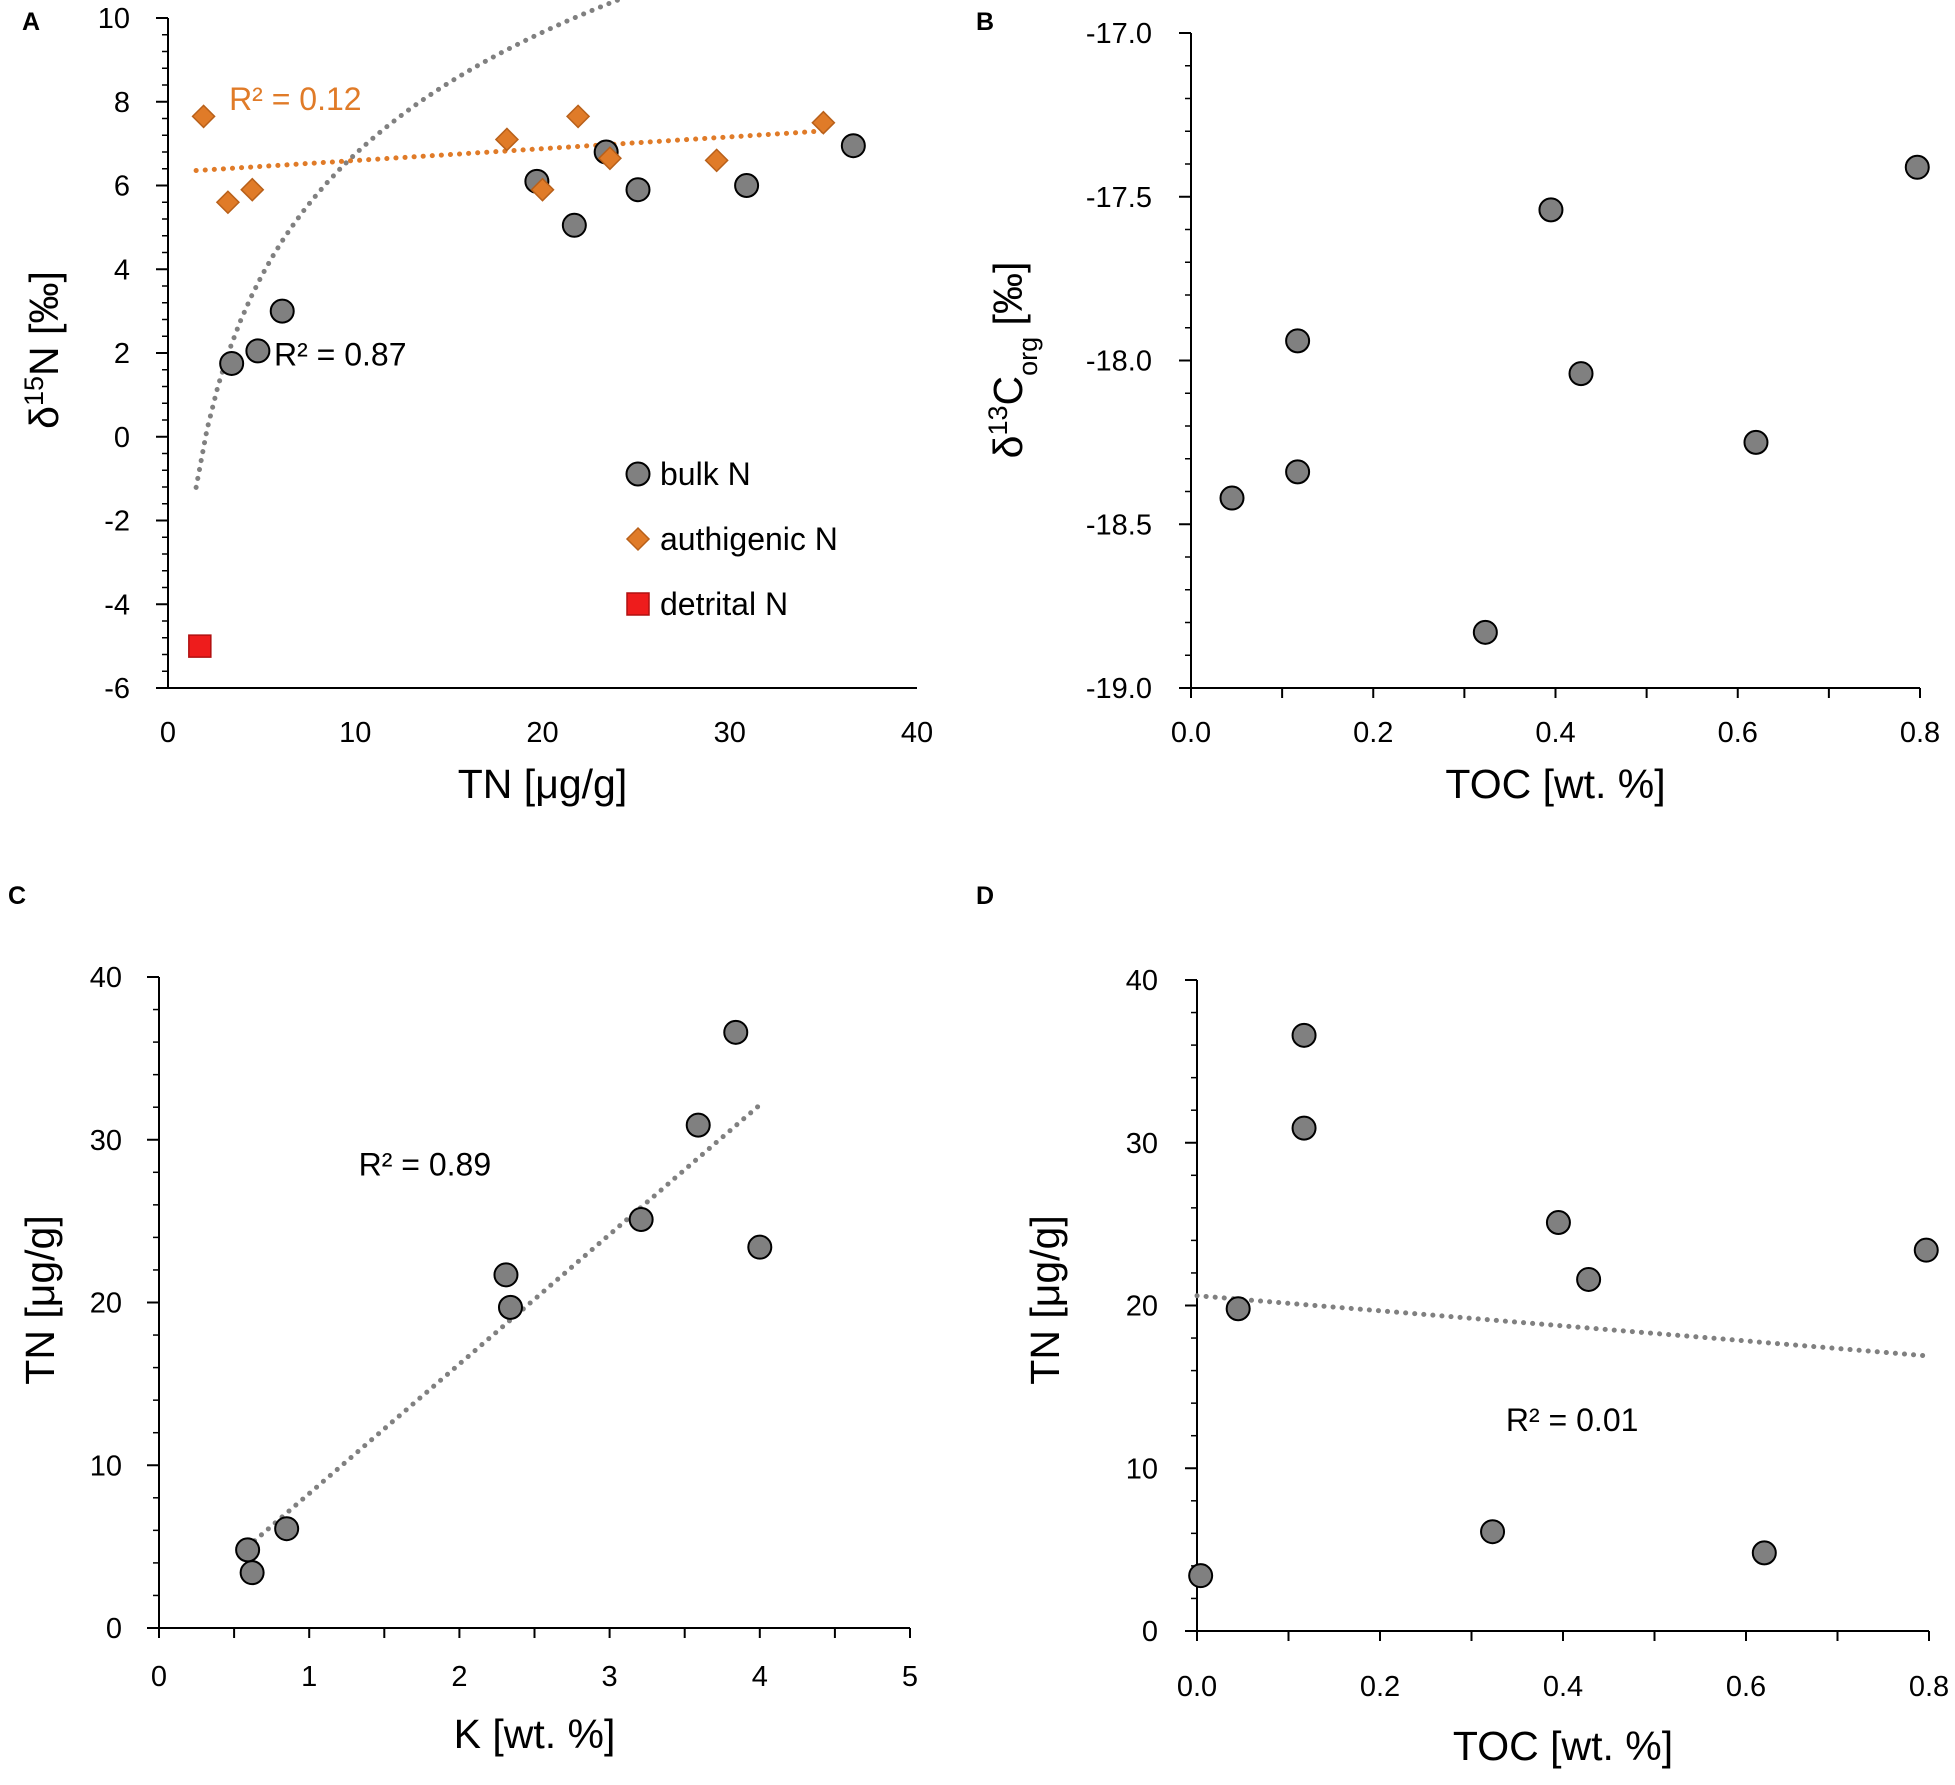 The height and width of the screenshot is (1785, 1955). I want to click on y-tick-label: 2, so click(122, 354).